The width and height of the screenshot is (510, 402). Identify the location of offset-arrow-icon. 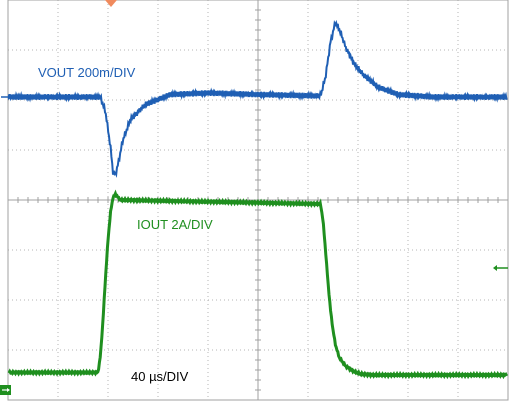
(500, 268).